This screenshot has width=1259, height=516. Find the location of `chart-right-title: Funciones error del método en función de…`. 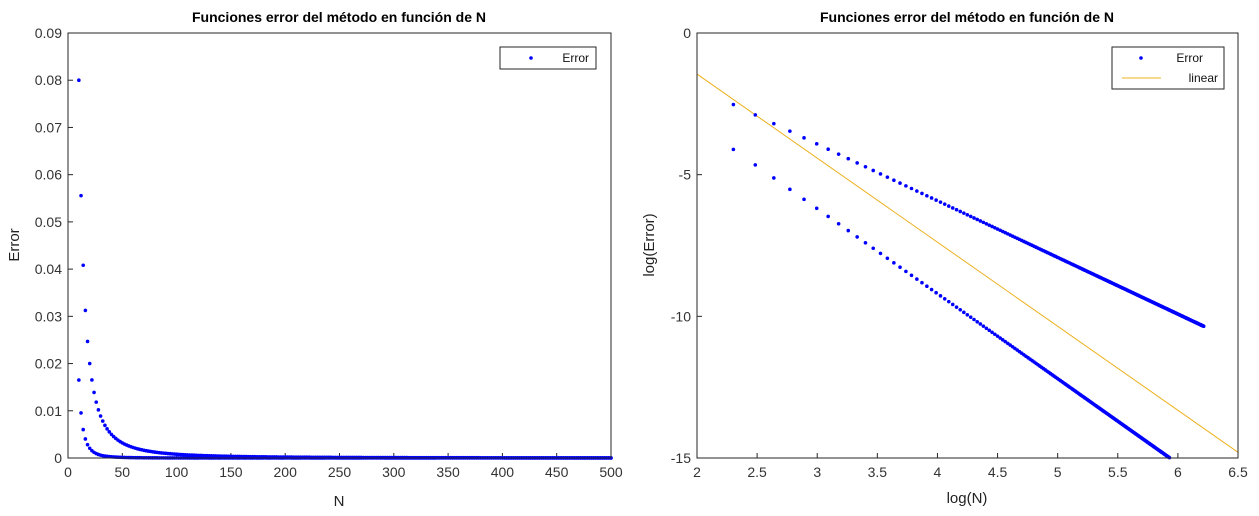

chart-right-title: Funciones error del método en función de… is located at coordinates (967, 17).